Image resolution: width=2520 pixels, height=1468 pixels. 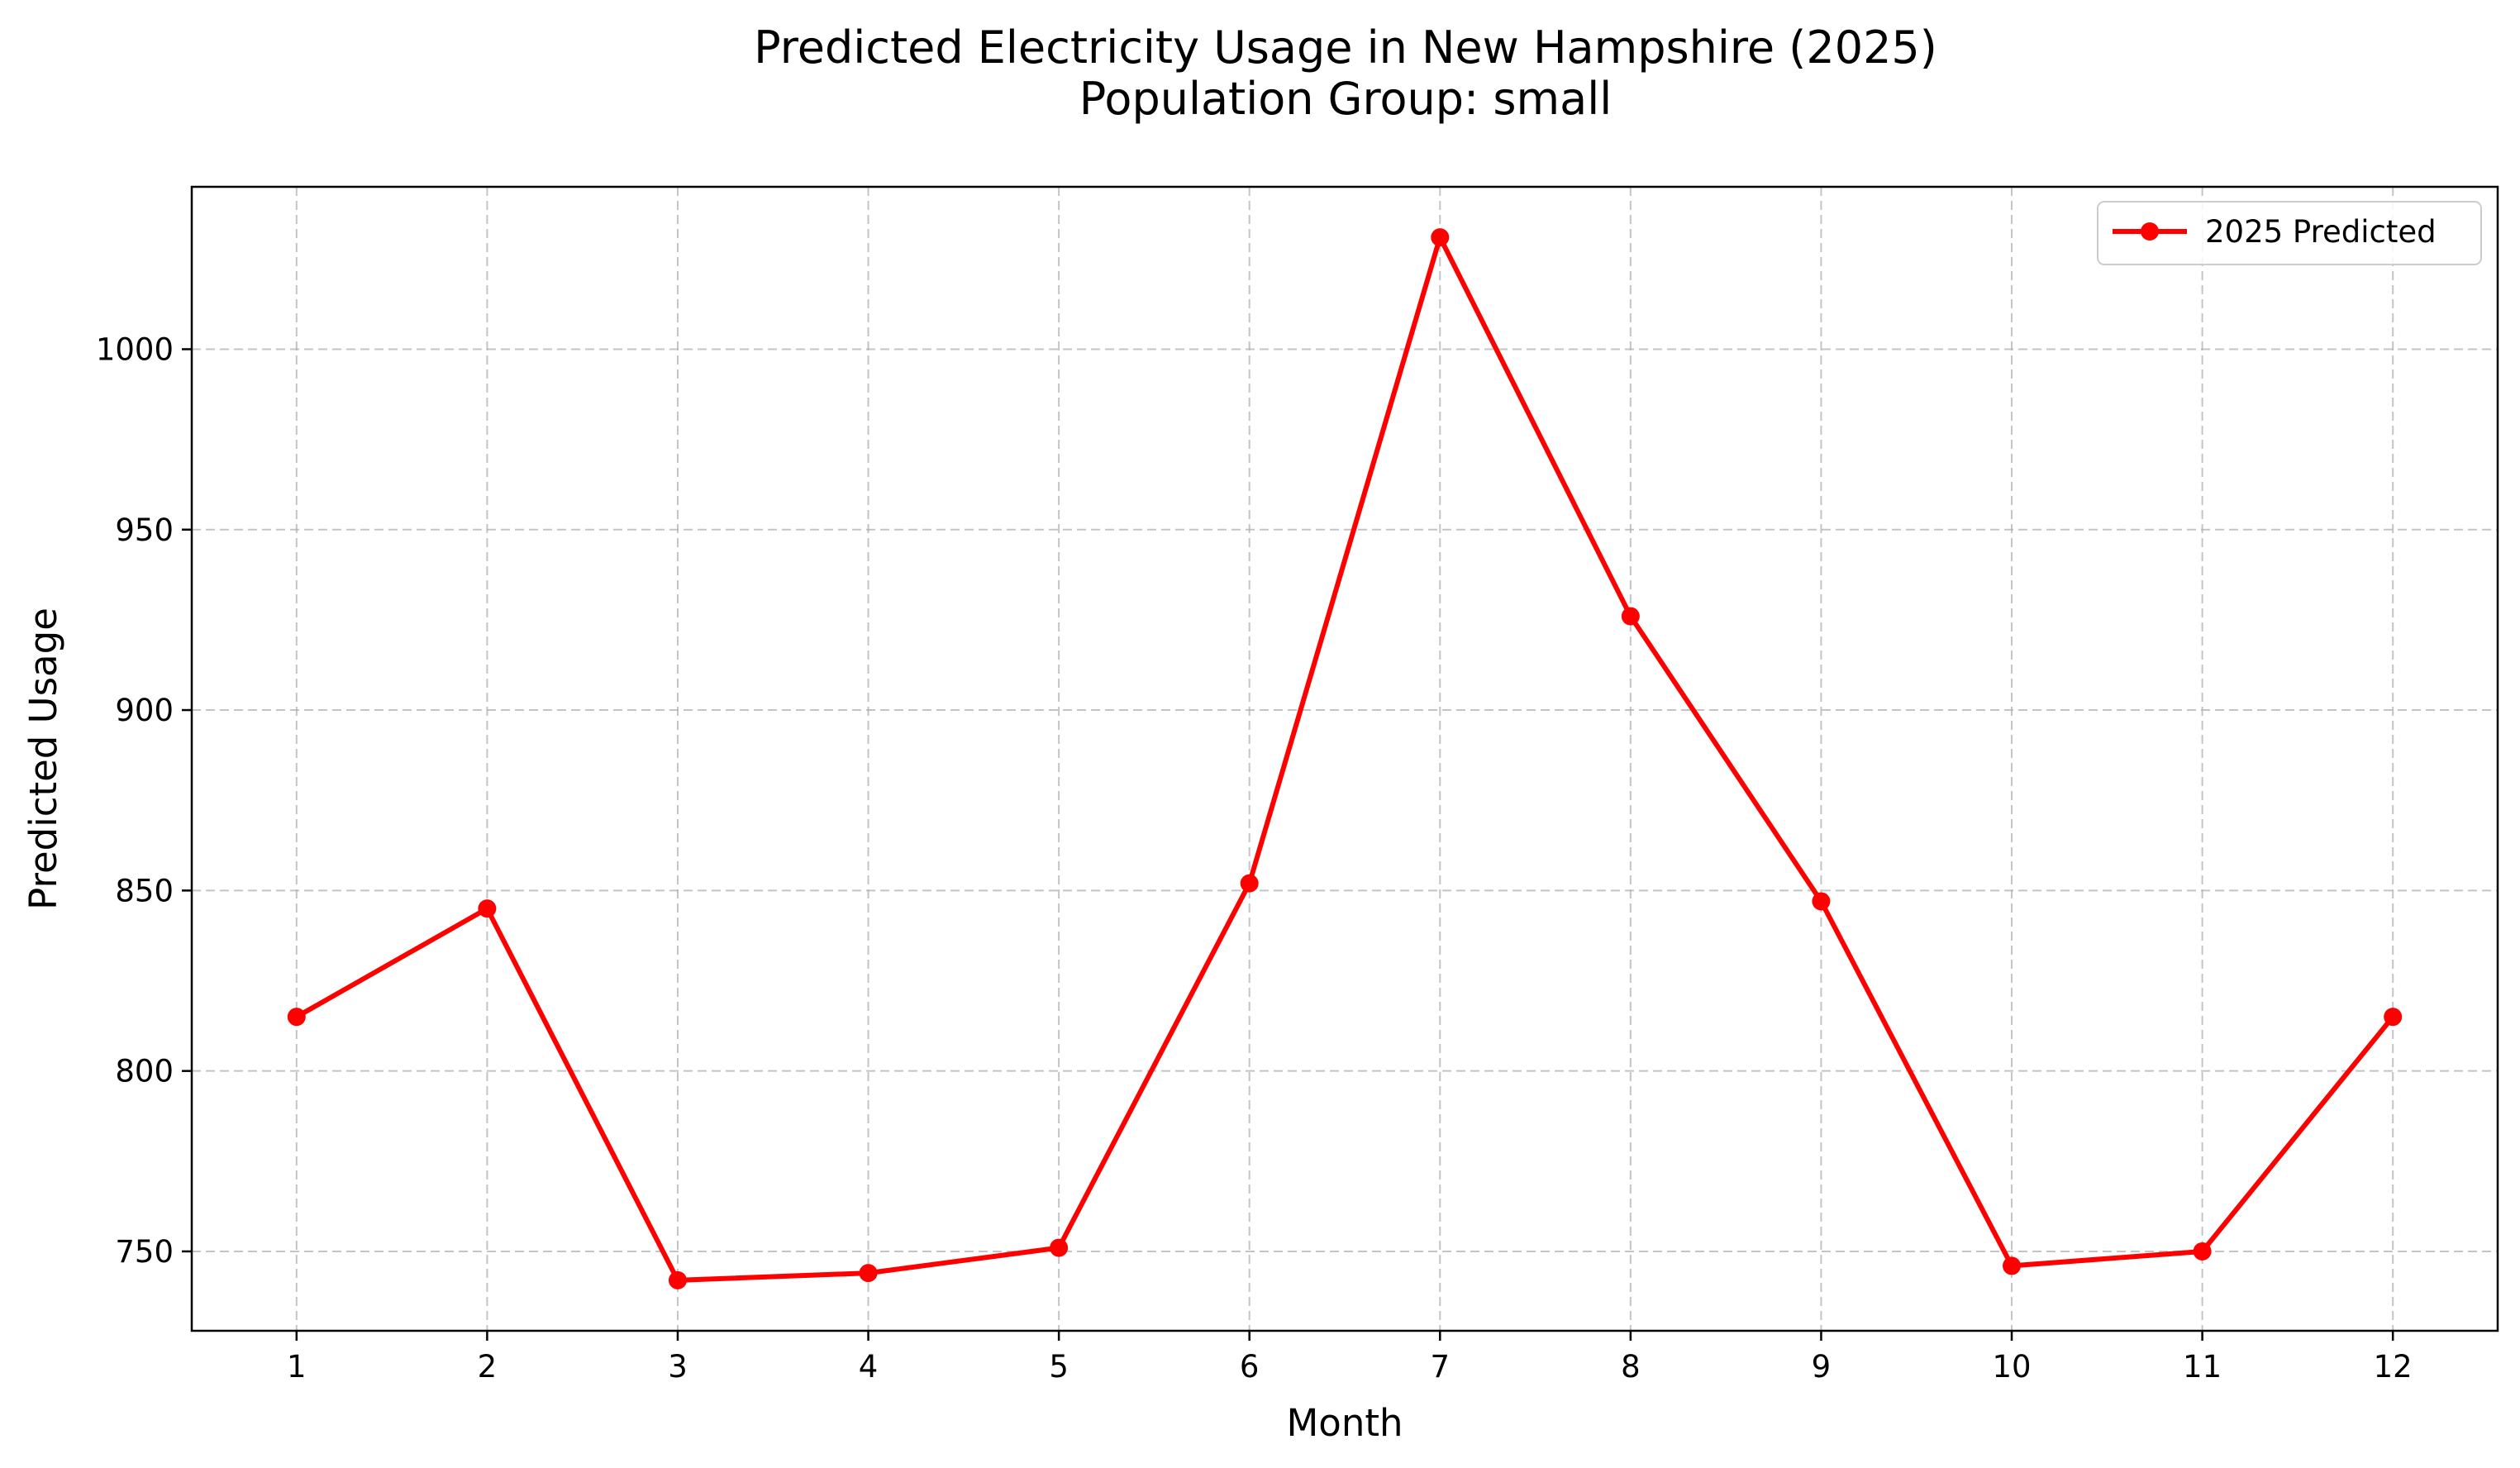 What do you see at coordinates (43, 759) in the screenshot?
I see `y-axis-label: Predicted Usage` at bounding box center [43, 759].